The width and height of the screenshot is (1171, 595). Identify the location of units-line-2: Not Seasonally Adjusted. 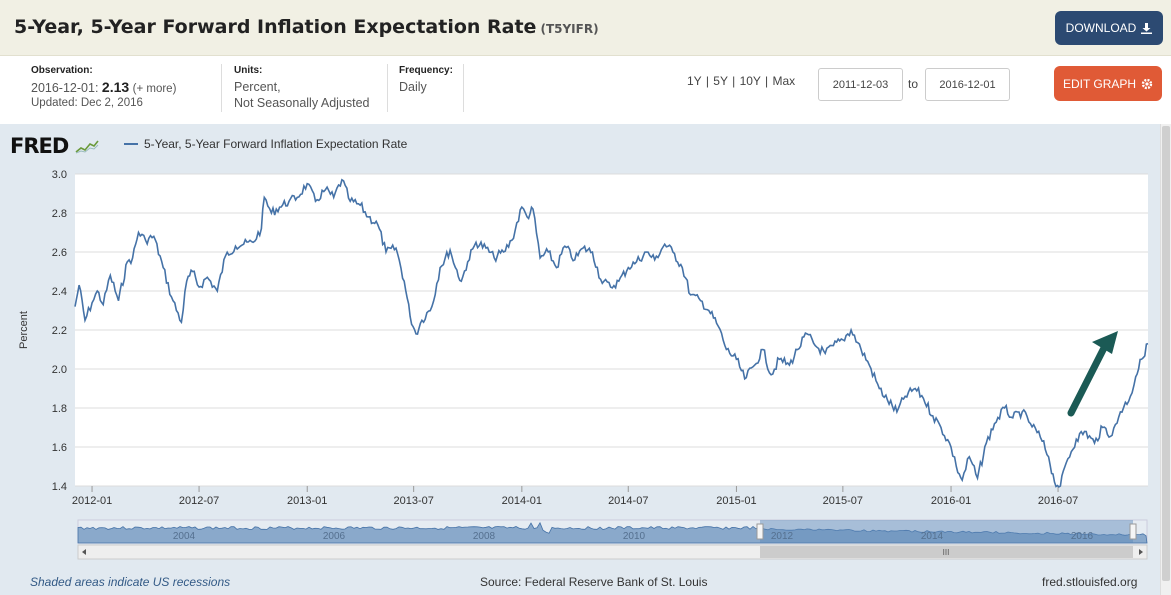
(302, 103).